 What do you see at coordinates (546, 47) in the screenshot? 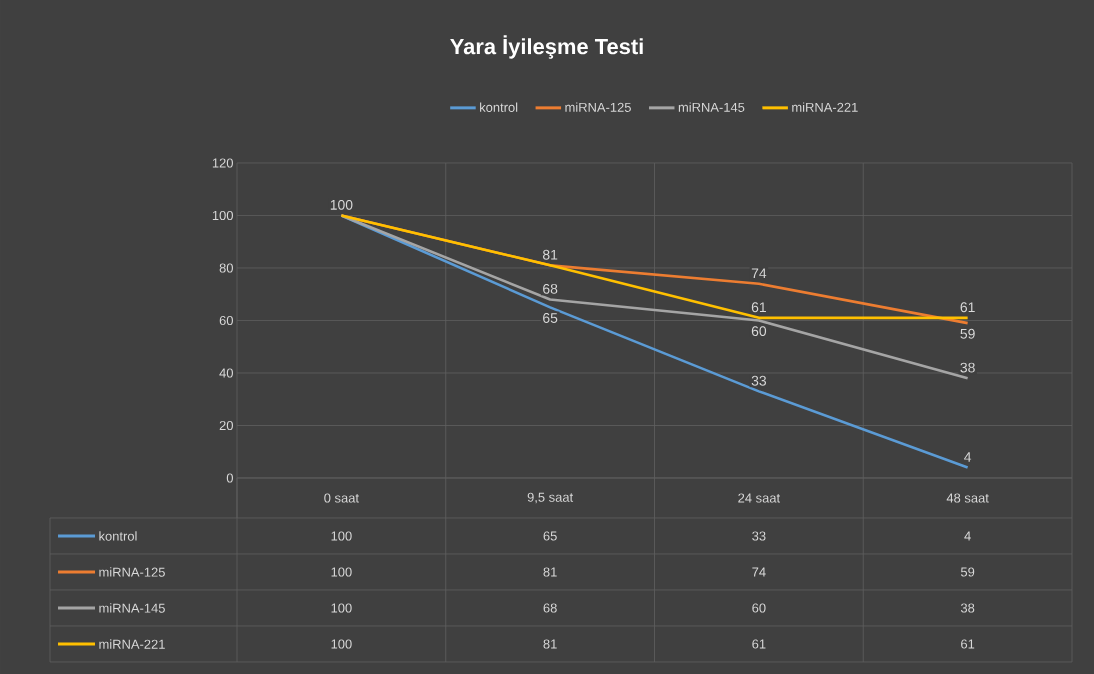
I see `chart-title: Yara İyileşme Testi` at bounding box center [546, 47].